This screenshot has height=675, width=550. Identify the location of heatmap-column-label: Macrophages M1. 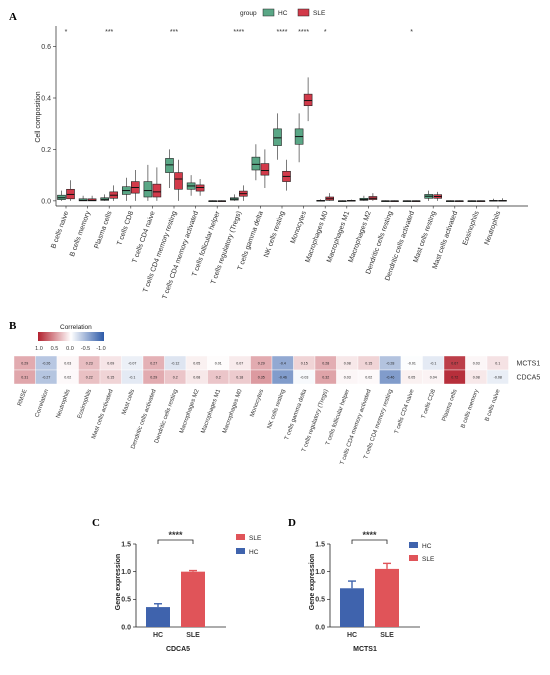
(212, 411).